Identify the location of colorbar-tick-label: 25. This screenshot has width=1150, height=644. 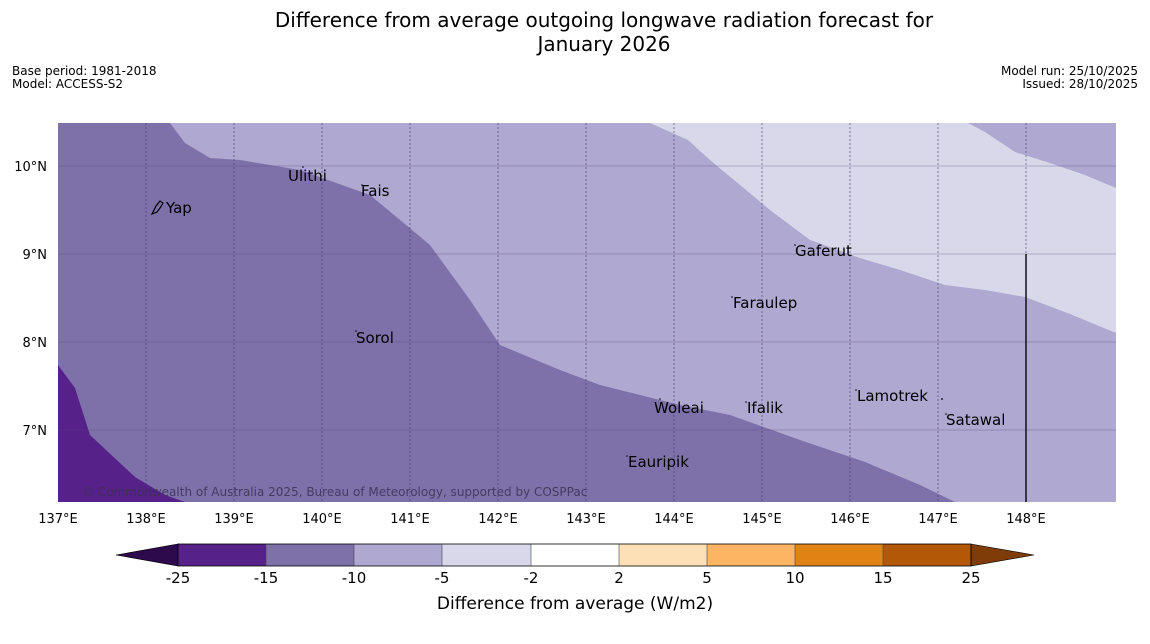
(971, 578).